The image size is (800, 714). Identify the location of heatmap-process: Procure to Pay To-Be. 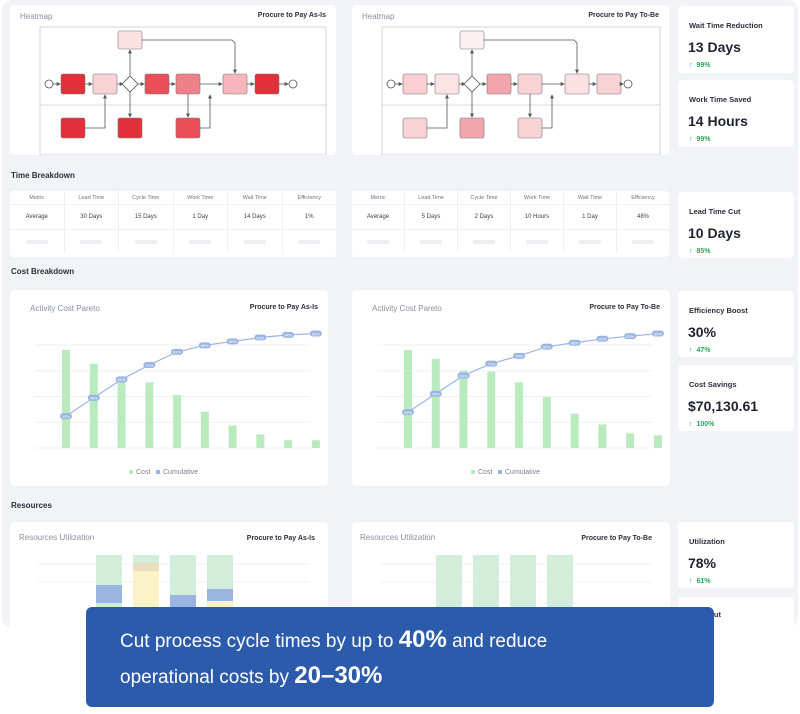
(623, 15).